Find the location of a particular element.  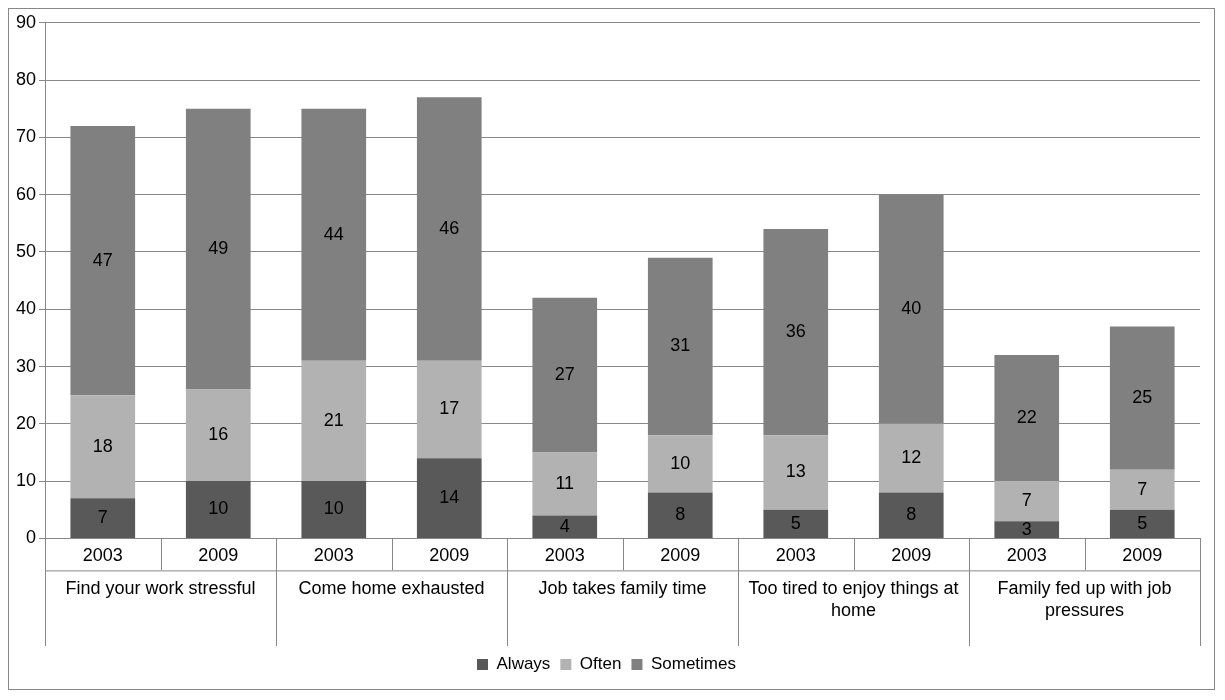

y-tick-label: 0 is located at coordinates (31, 537).